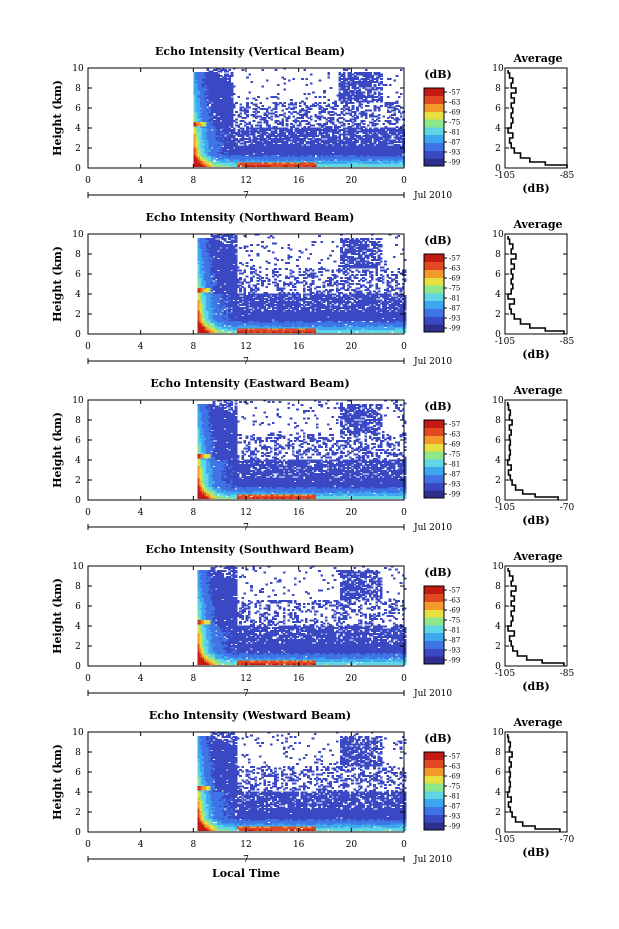  I want to click on y-tick-label: 8, so click(78, 89).